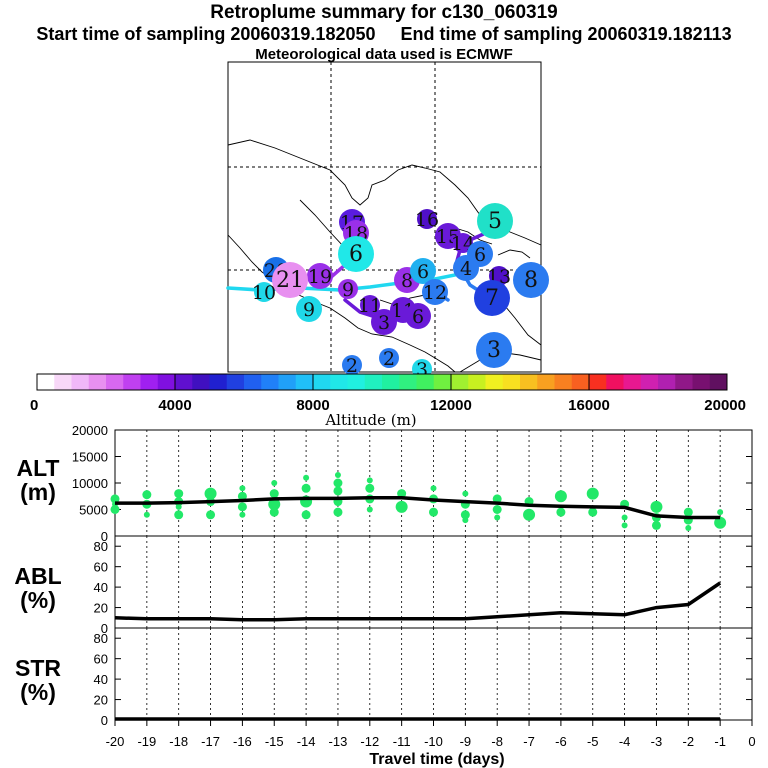 The width and height of the screenshot is (768, 768). Describe the element at coordinates (561, 741) in the screenshot. I see `x-tick-label: -6` at that location.